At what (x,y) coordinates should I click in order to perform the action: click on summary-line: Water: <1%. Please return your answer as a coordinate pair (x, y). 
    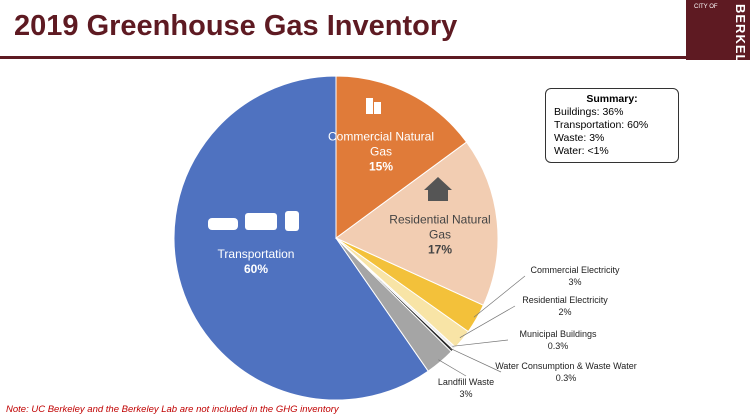
    Looking at the image, I should click on (581, 151).